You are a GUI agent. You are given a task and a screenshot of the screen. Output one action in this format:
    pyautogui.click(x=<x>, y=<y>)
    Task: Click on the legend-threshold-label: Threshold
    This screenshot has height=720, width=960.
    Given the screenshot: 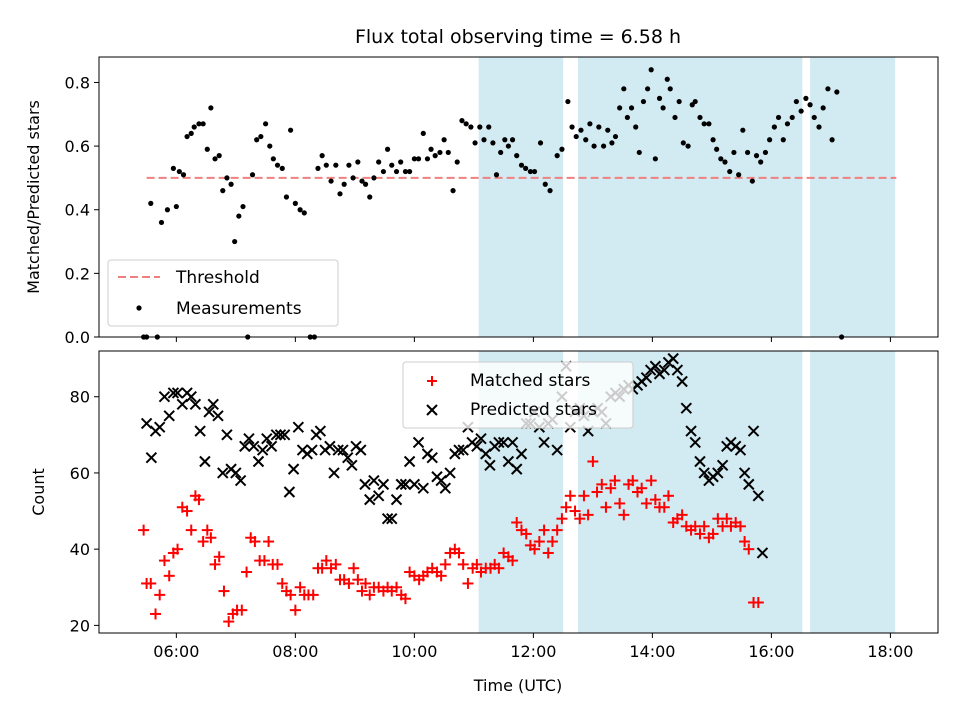 What is the action you would take?
    pyautogui.click(x=217, y=278)
    